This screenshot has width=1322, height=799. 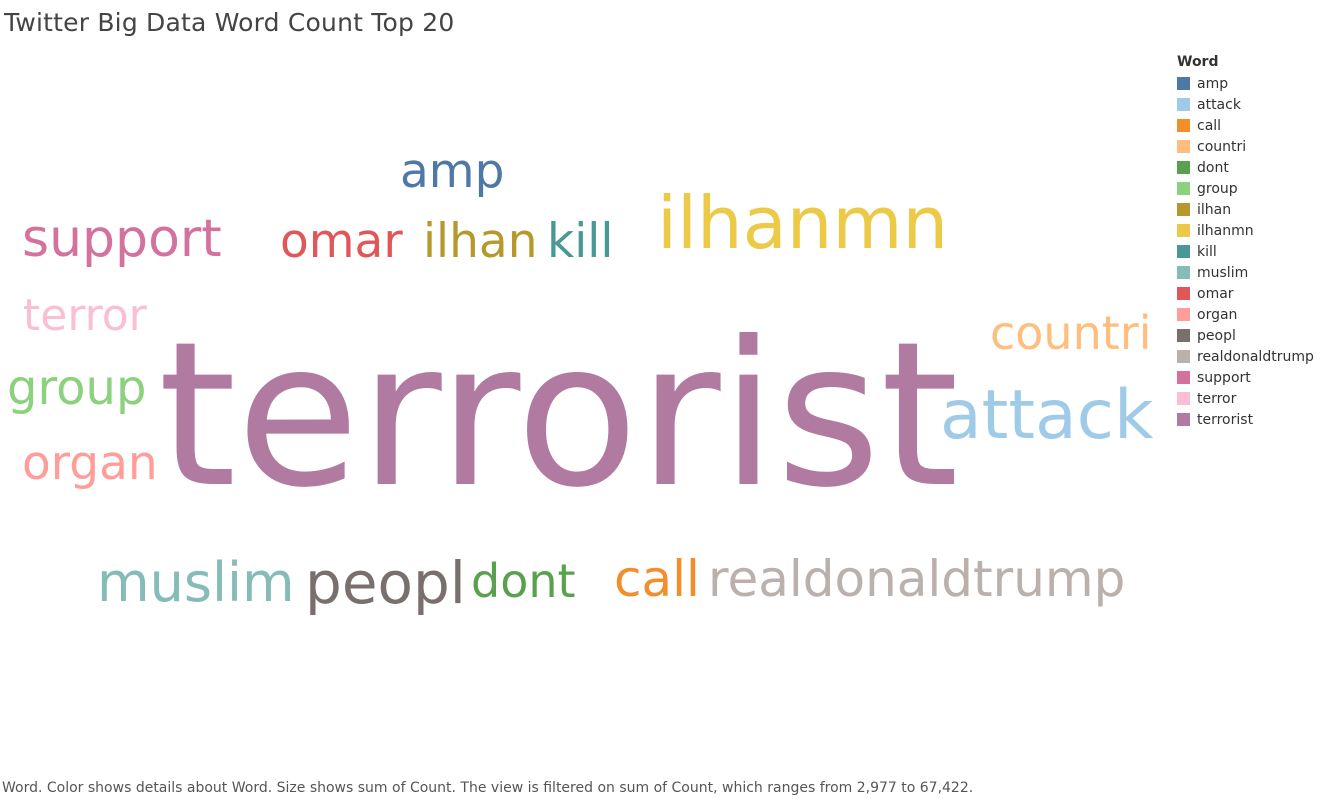 I want to click on word-ilhan: ilhan, so click(x=480, y=241).